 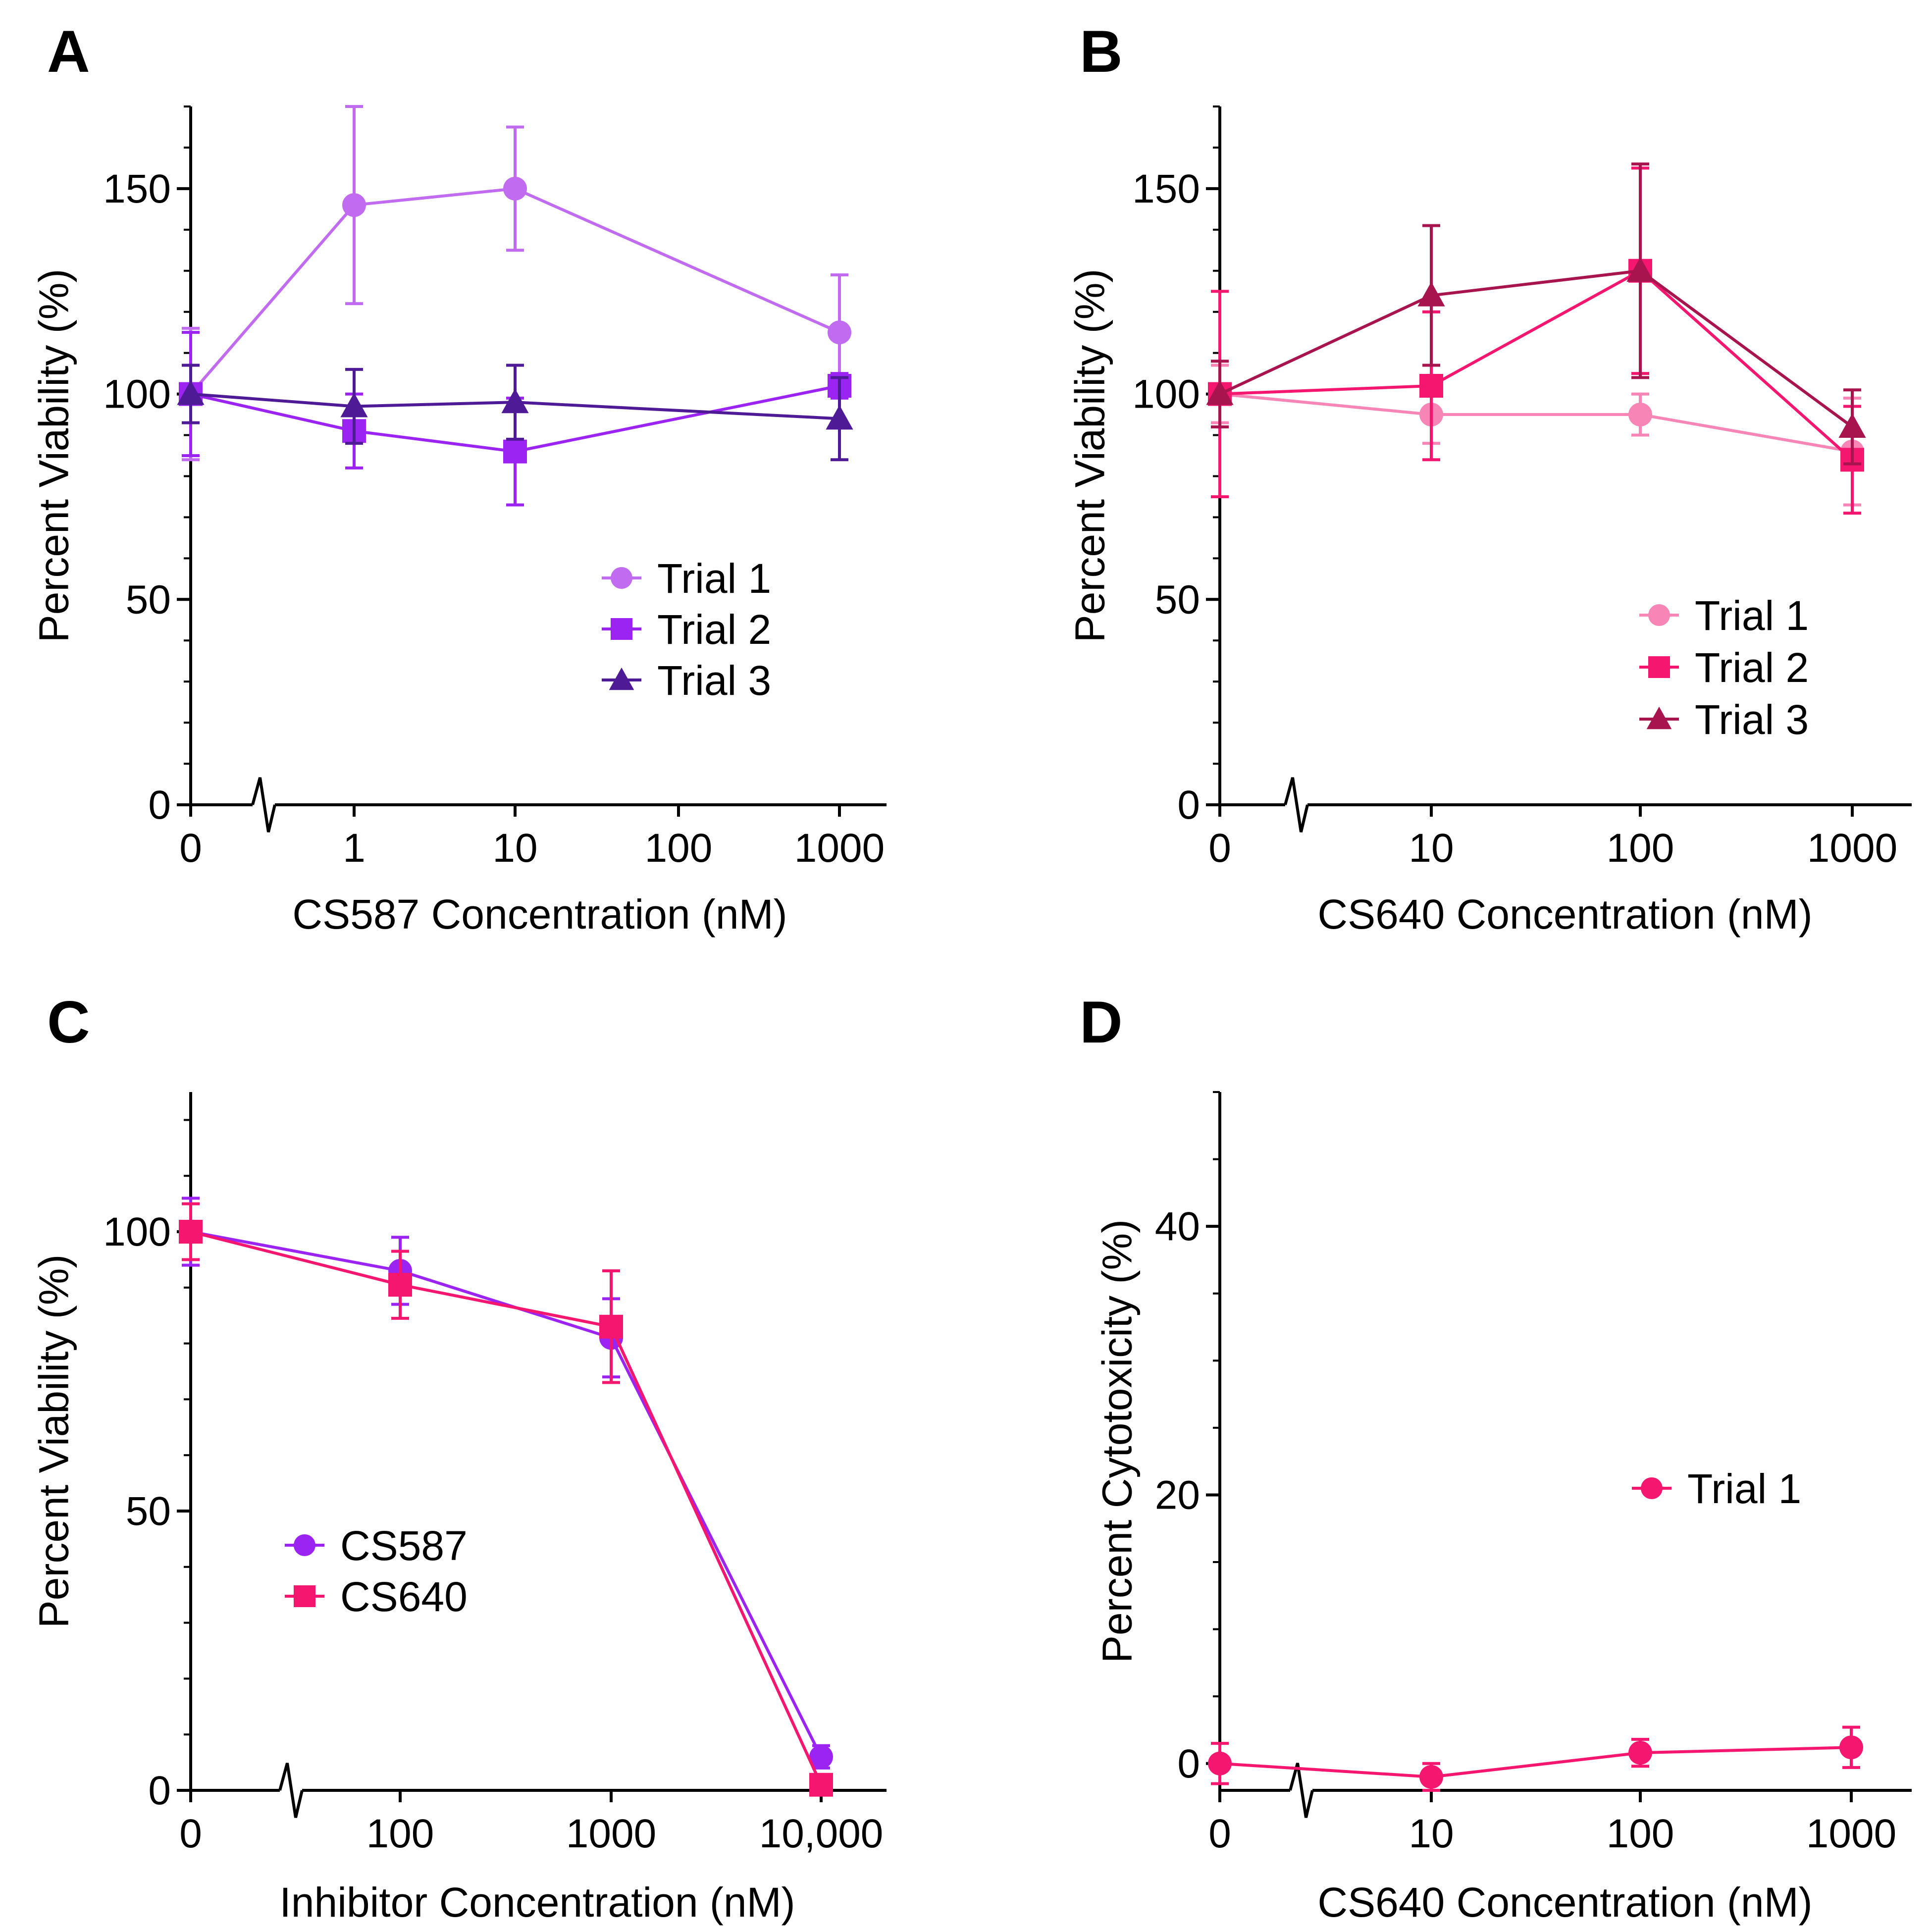 What do you see at coordinates (821, 1833) in the screenshot?
I see `x-tick-label: 10,000` at bounding box center [821, 1833].